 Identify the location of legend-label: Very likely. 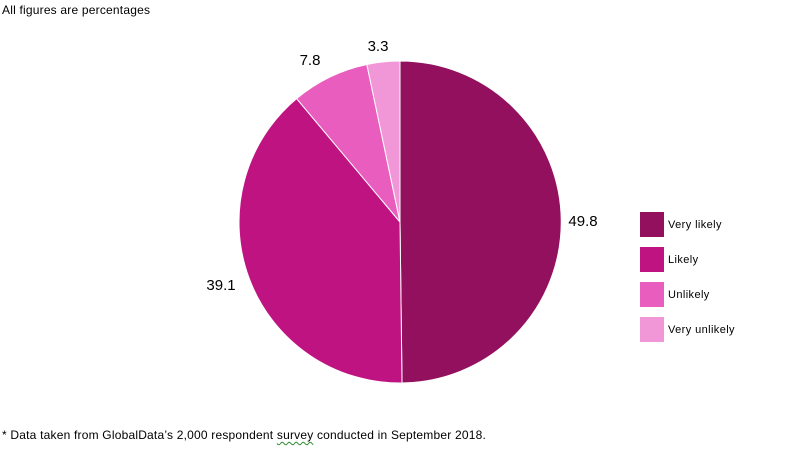
(695, 224).